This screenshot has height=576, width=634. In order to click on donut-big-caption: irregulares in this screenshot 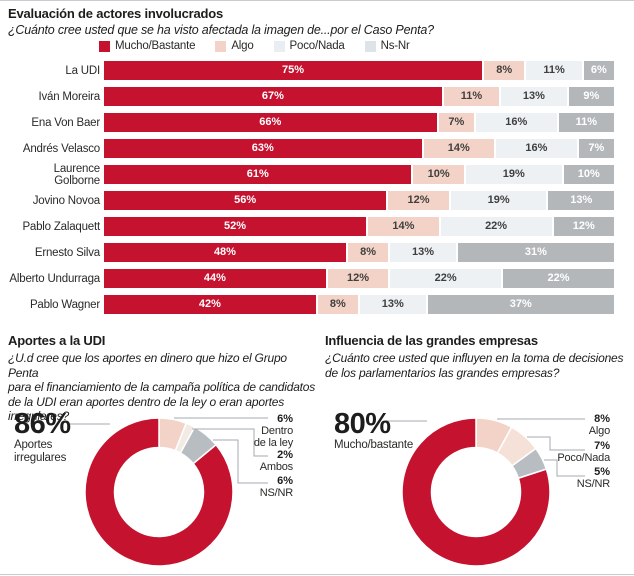, I will do `click(40, 457)`.